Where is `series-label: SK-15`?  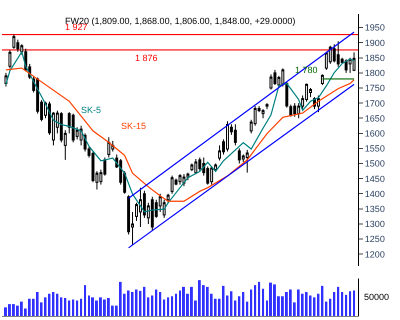 series-label: SK-15 is located at coordinates (133, 126).